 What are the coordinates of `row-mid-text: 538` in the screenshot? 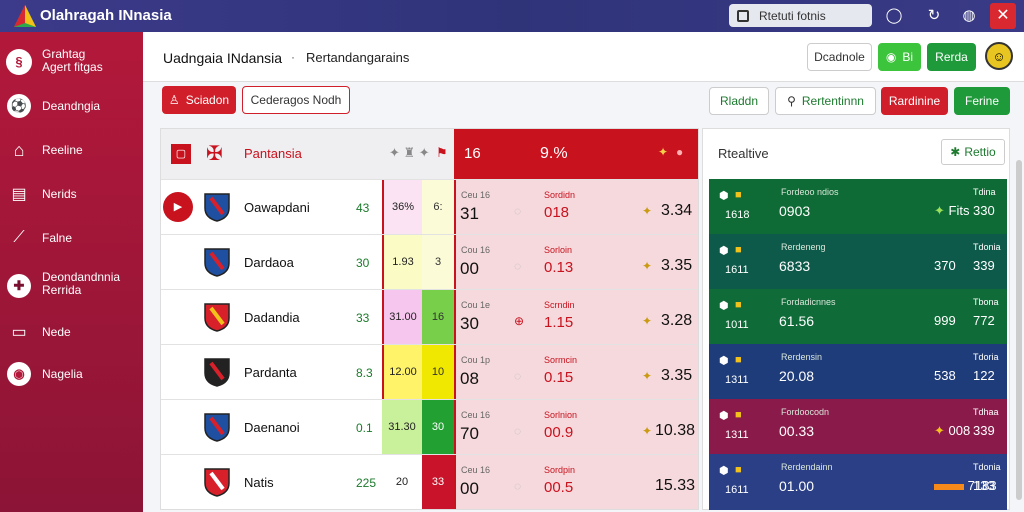 It's located at (945, 375).